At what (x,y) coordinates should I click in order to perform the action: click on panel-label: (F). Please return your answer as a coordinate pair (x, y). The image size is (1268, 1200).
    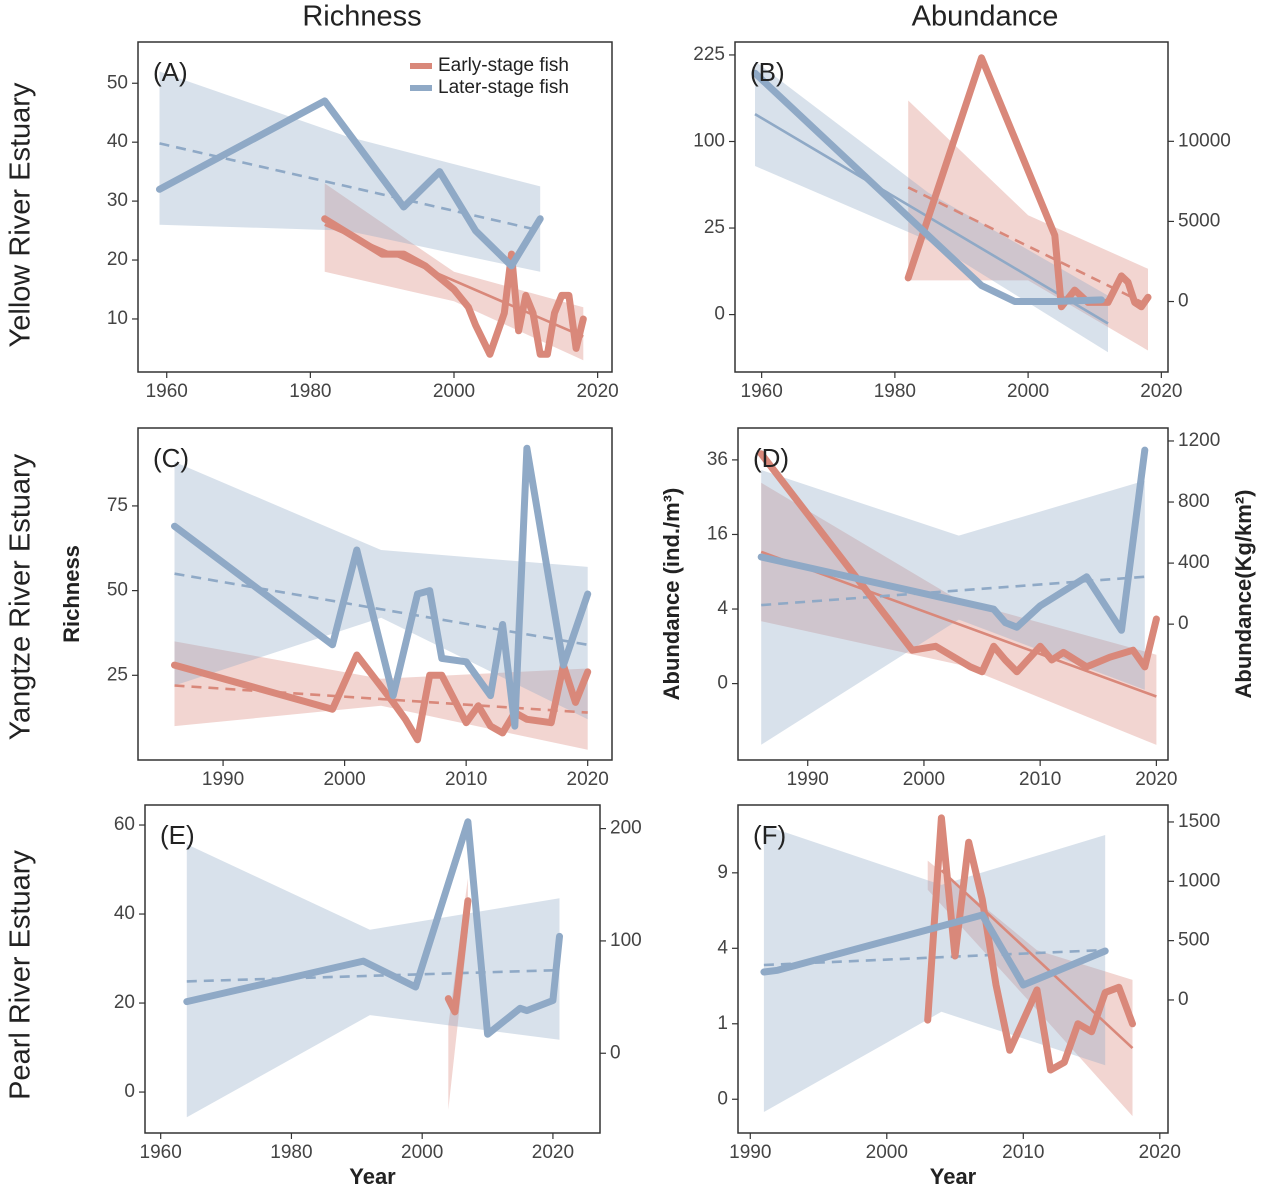
    Looking at the image, I should click on (769, 835).